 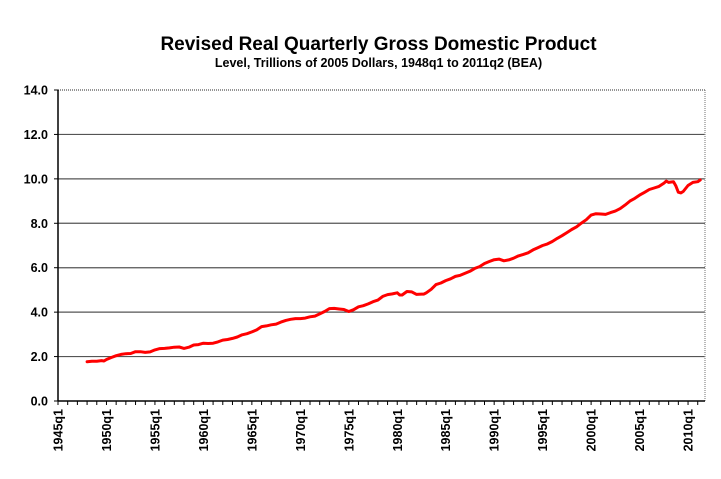 What do you see at coordinates (107, 430) in the screenshot?
I see `x-tick-label: 1950q1` at bounding box center [107, 430].